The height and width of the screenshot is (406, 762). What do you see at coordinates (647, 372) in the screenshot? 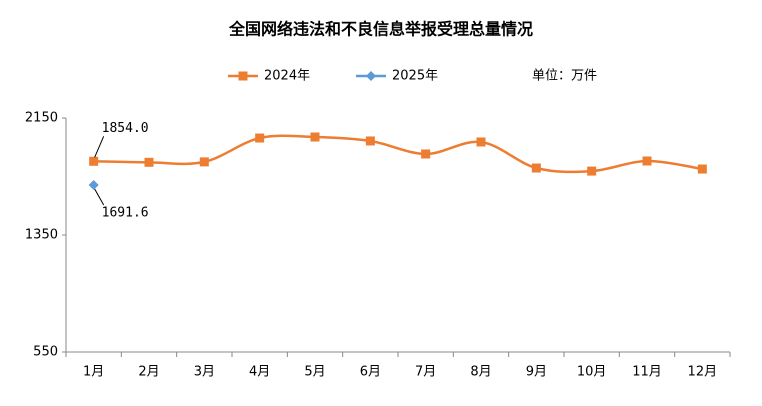
I see `x-tick-label: 11月` at bounding box center [647, 372].